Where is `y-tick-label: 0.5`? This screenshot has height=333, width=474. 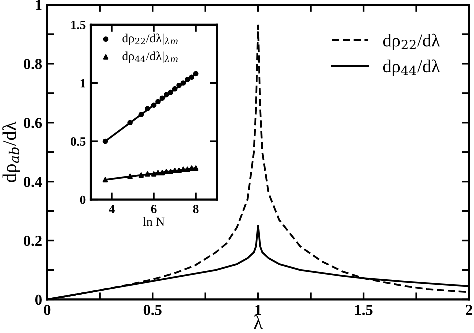
y-tick-label: 0.5 is located at coordinates (78, 142).